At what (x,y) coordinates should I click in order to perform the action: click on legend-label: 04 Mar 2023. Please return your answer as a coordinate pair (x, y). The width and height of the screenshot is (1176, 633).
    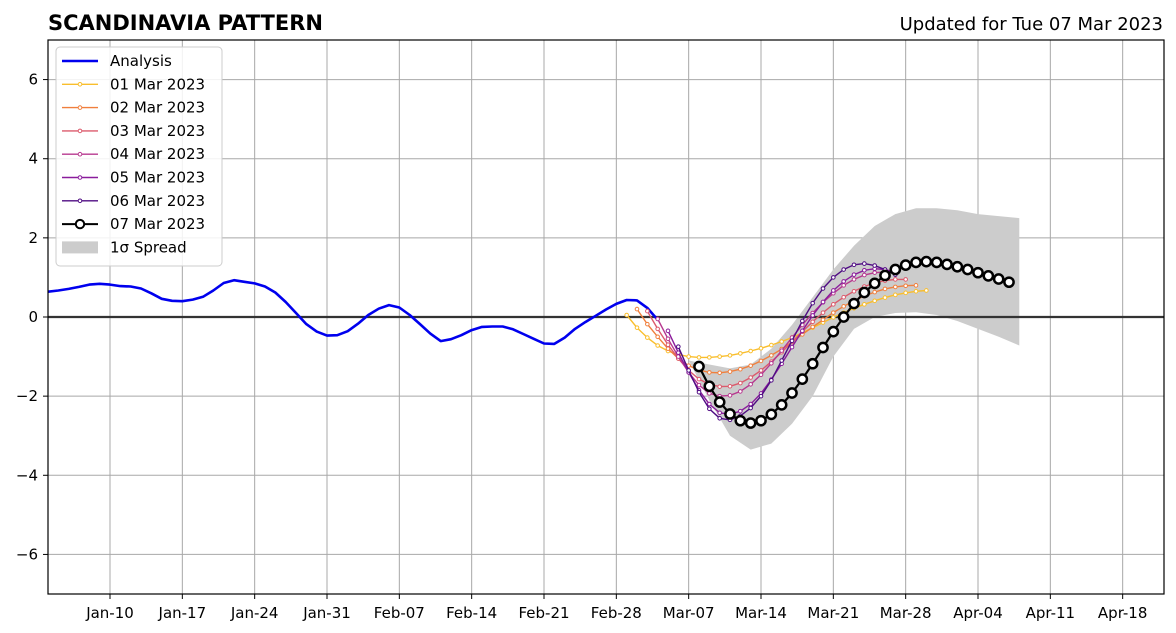
    Looking at the image, I should click on (157, 154).